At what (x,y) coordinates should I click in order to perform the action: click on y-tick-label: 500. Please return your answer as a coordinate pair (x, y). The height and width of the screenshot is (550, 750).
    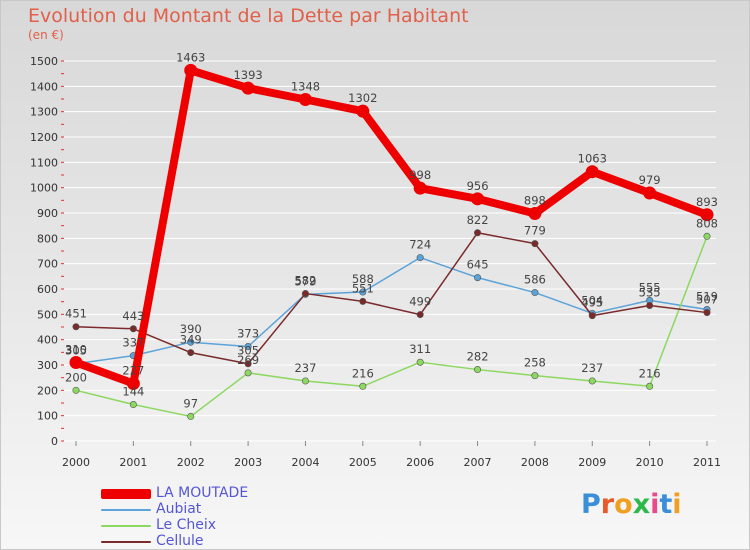
    Looking at the image, I should click on (47, 314).